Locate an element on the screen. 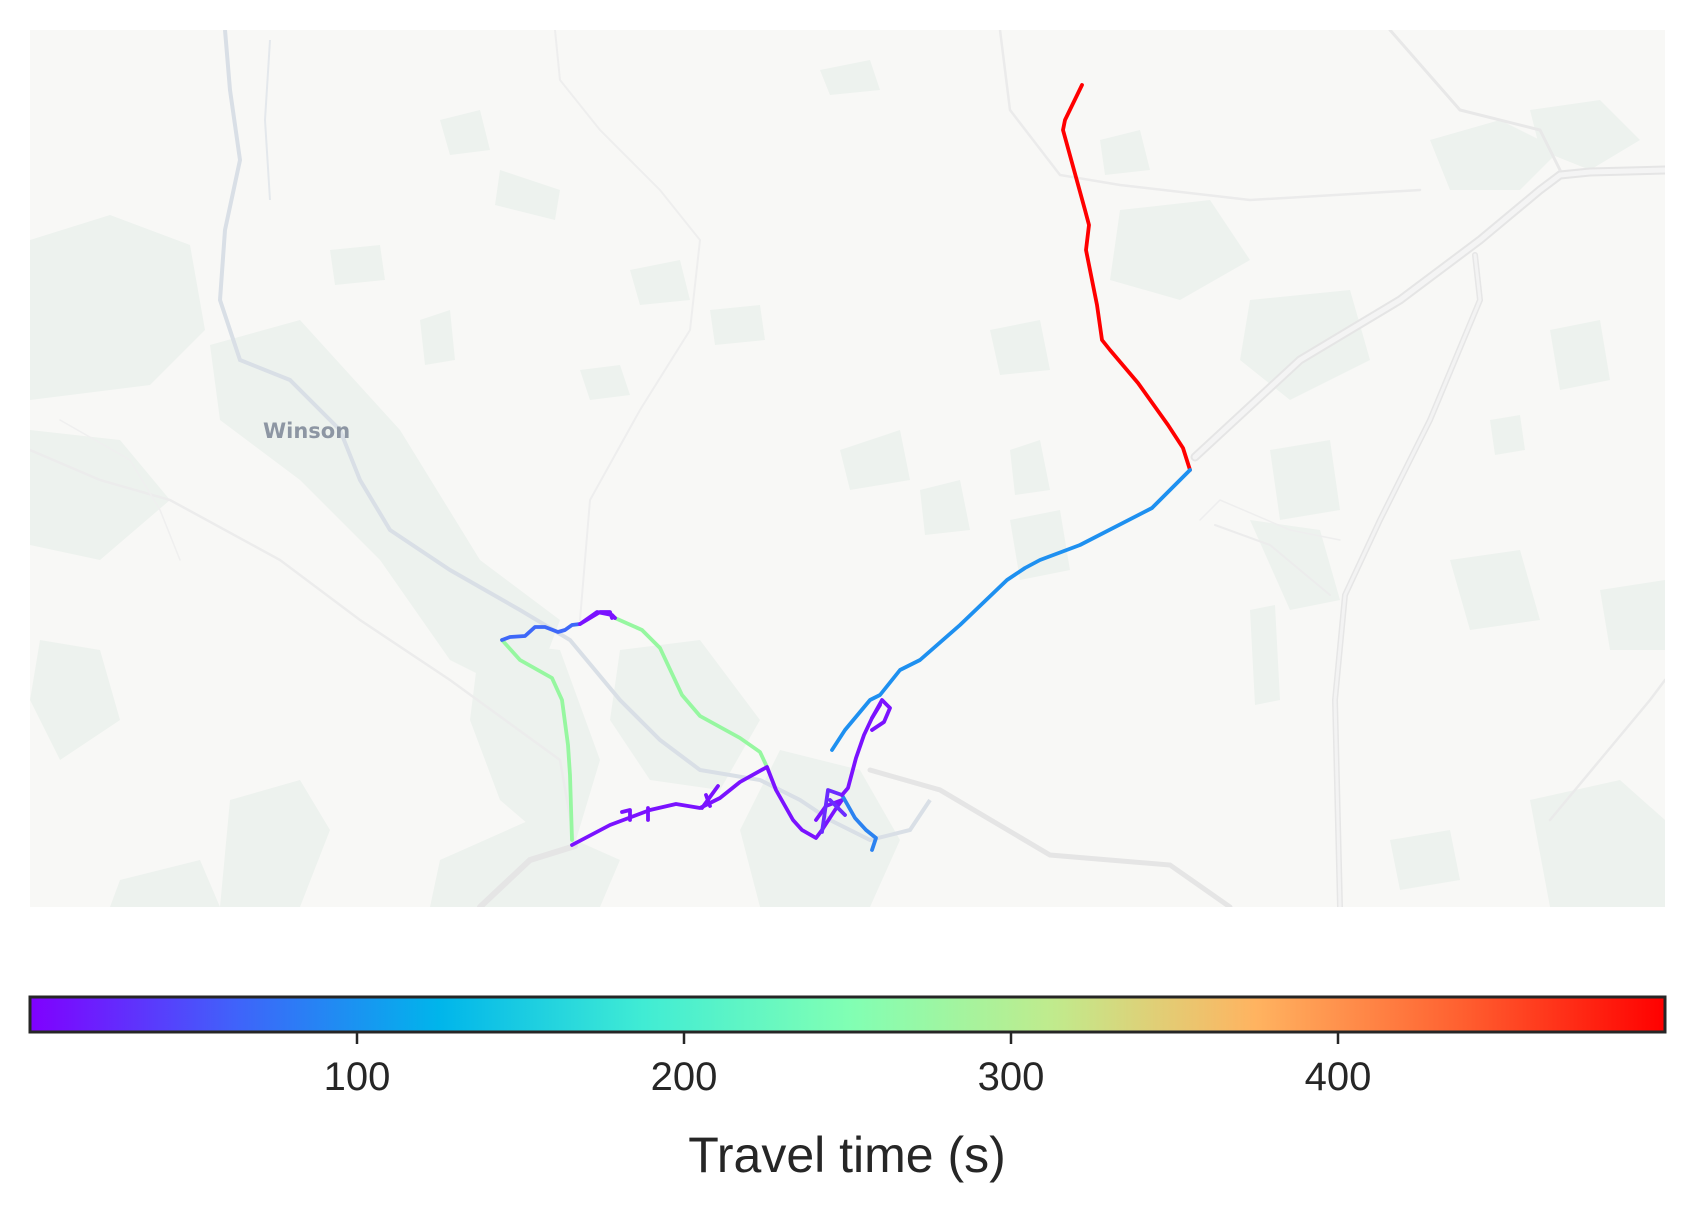  colorbar-title: Travel time (s) is located at coordinates (847, 1155).